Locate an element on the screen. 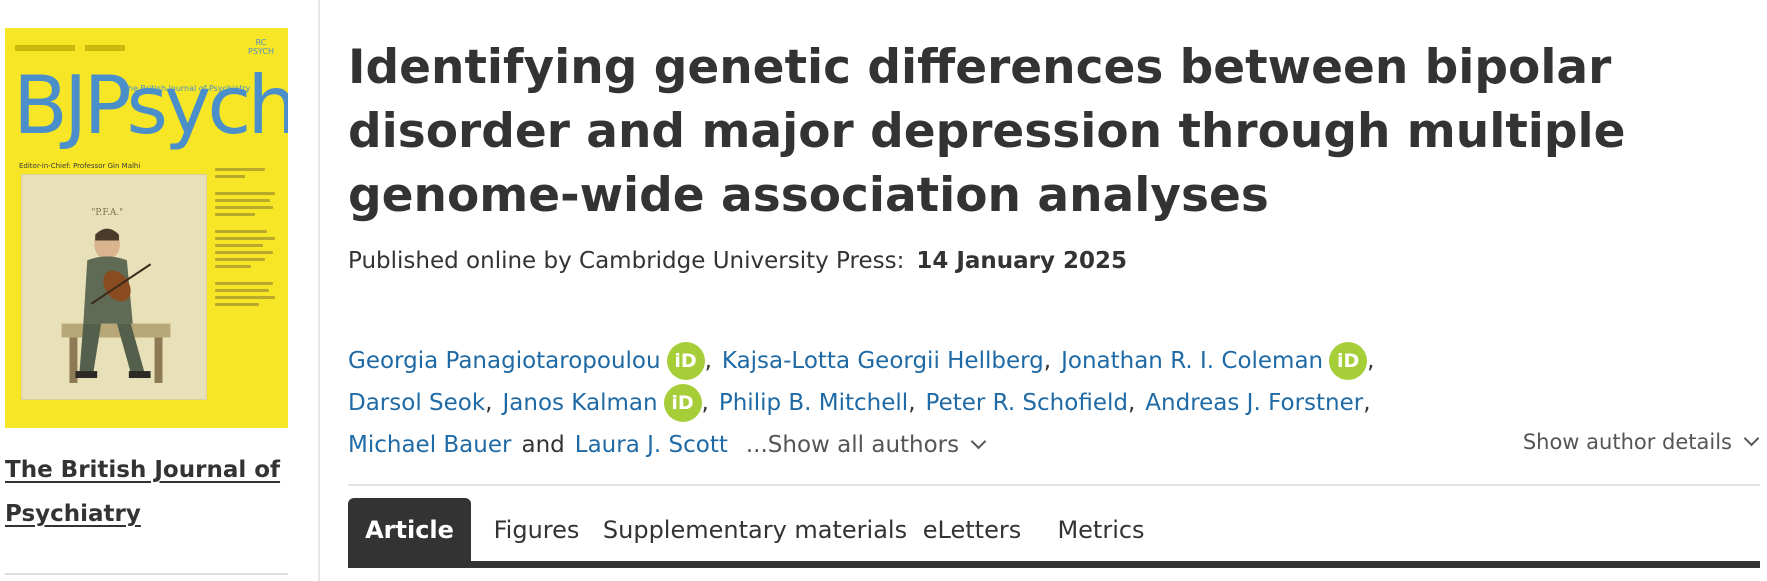 The image size is (1767, 581). show-author-details-button: Show author details is located at coordinates (1641, 442).